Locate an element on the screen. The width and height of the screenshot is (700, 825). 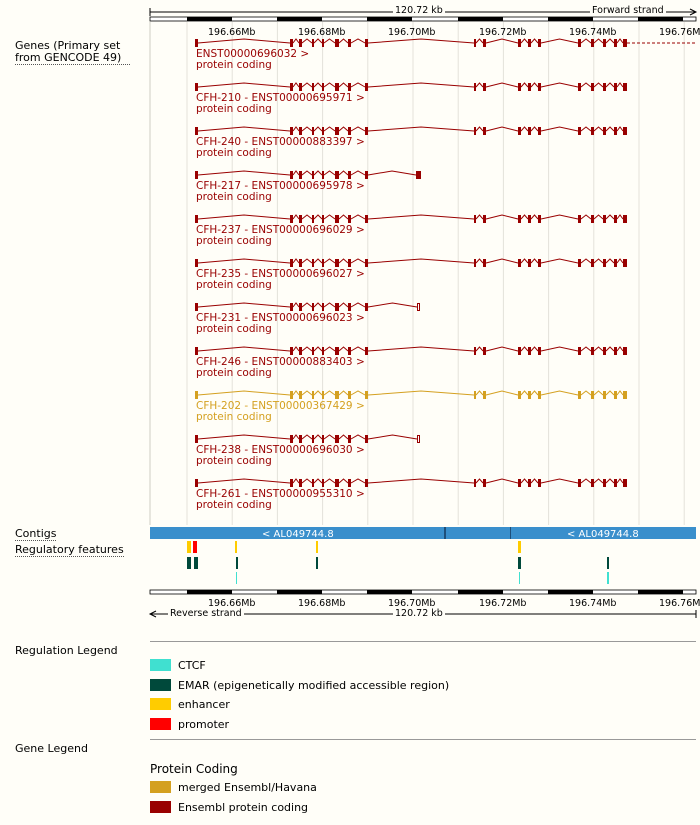
transcript-name: CFH-210 - ENST00000695971 > is located at coordinates (280, 98).